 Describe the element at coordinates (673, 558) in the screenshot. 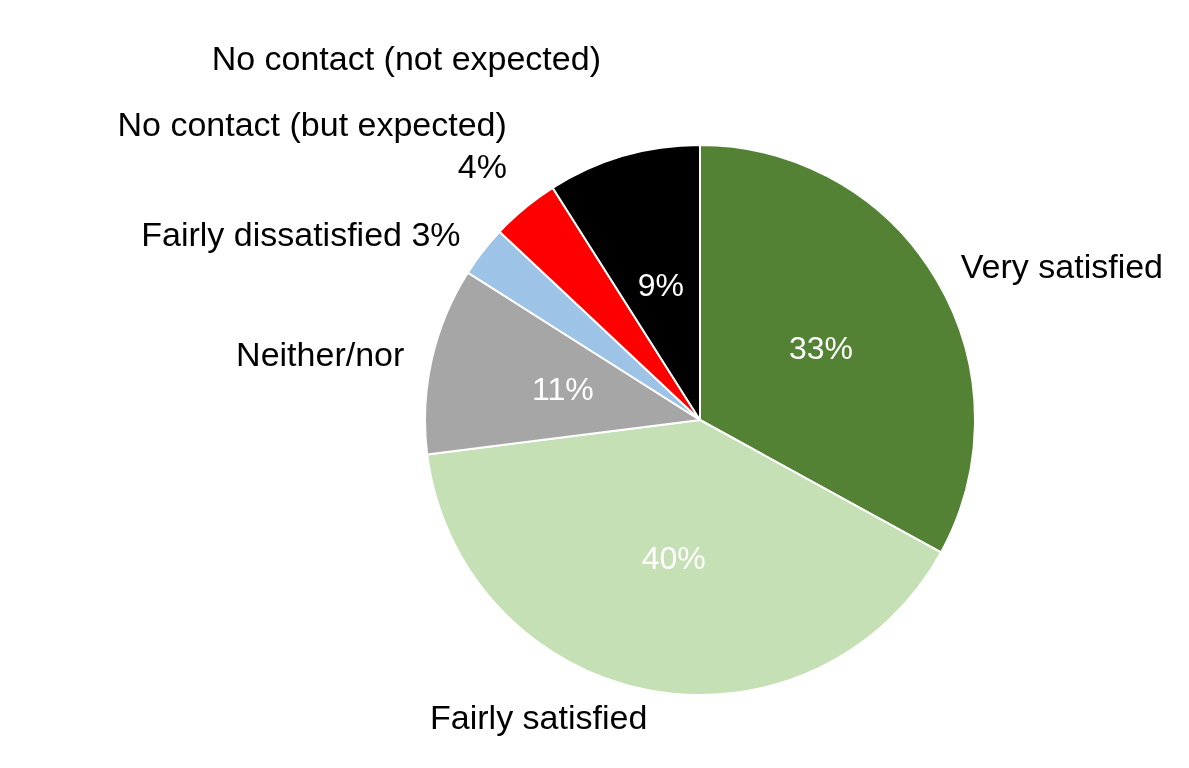

I see `data-label: 40%` at that location.